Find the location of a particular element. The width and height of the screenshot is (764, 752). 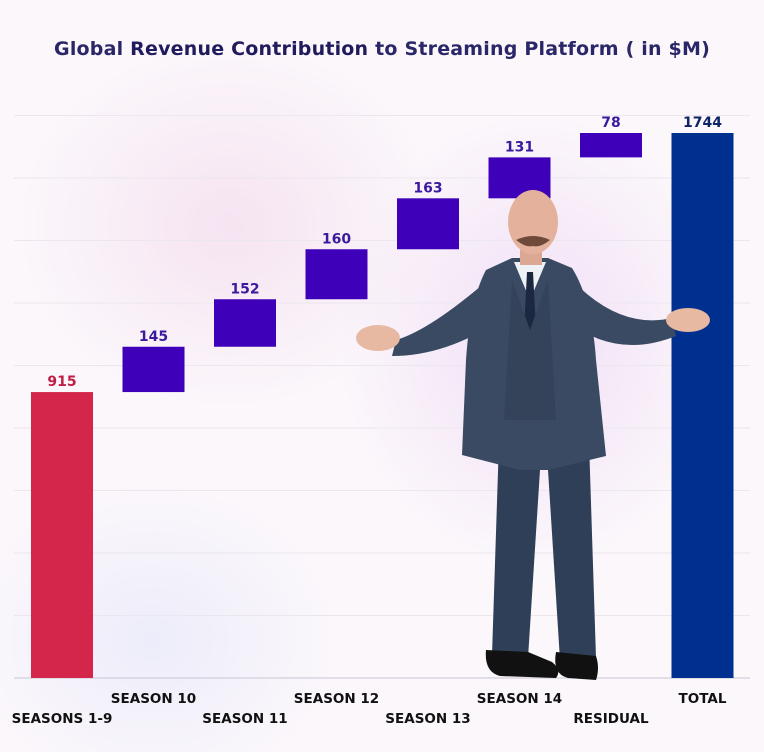

value-label: 145 is located at coordinates (153, 337).